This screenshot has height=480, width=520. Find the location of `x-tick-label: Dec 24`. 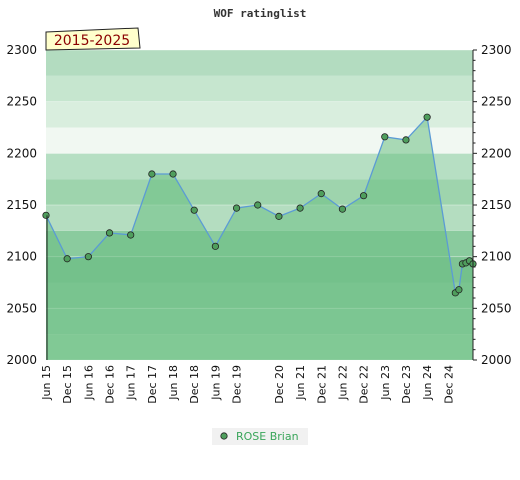

x-tick-label: Dec 24 is located at coordinates (448, 384).